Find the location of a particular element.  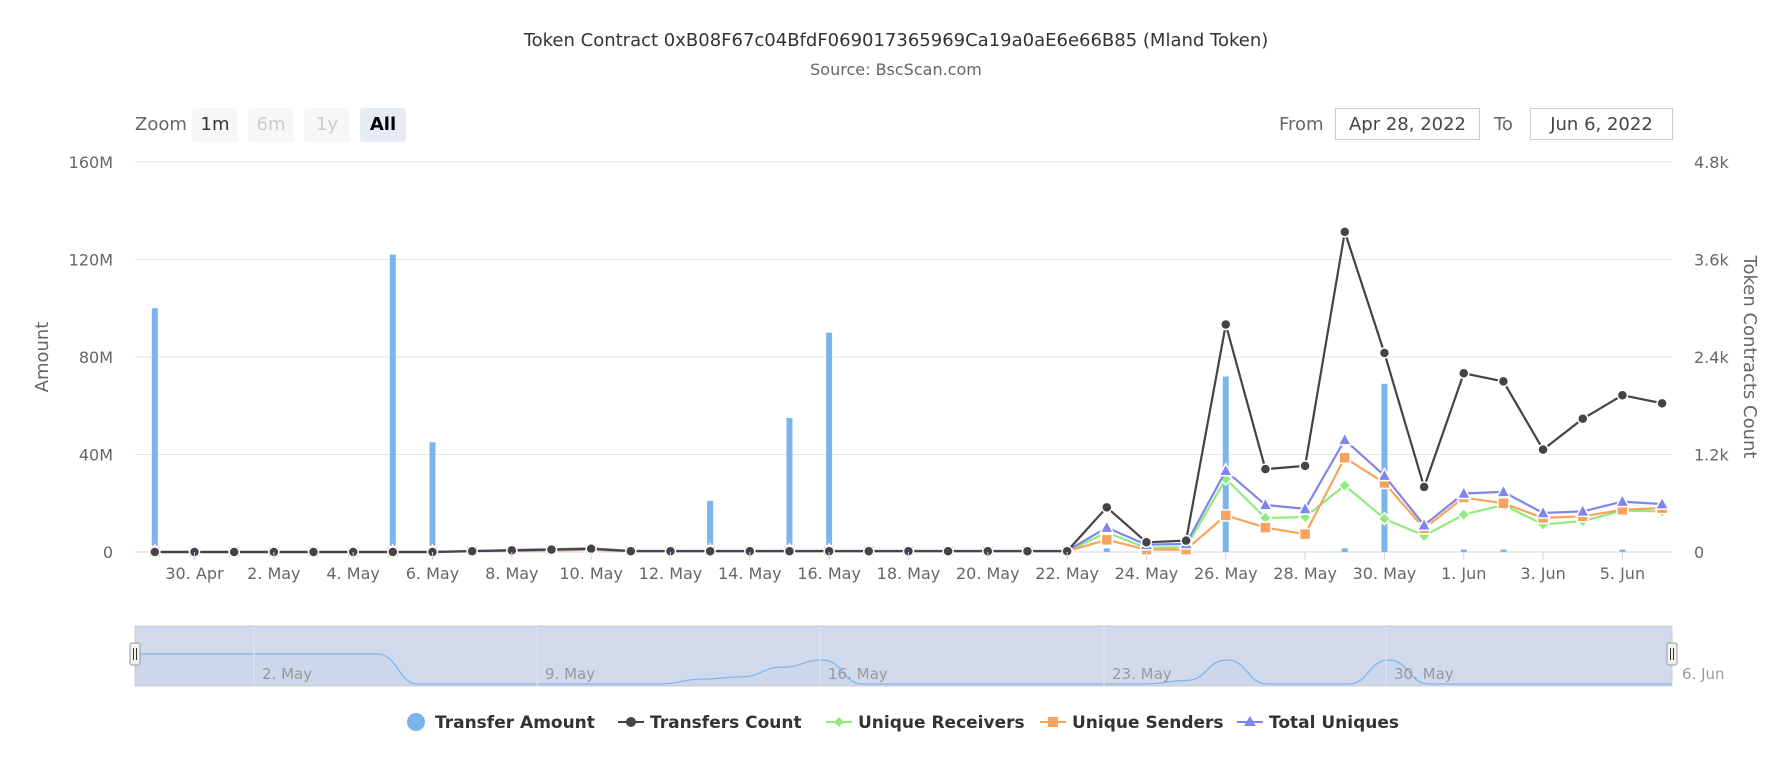

zoom-1m-button: 1m is located at coordinates (215, 125).